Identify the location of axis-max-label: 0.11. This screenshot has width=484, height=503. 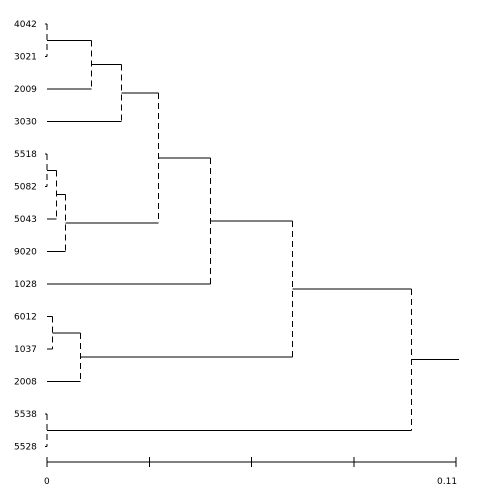
(447, 482).